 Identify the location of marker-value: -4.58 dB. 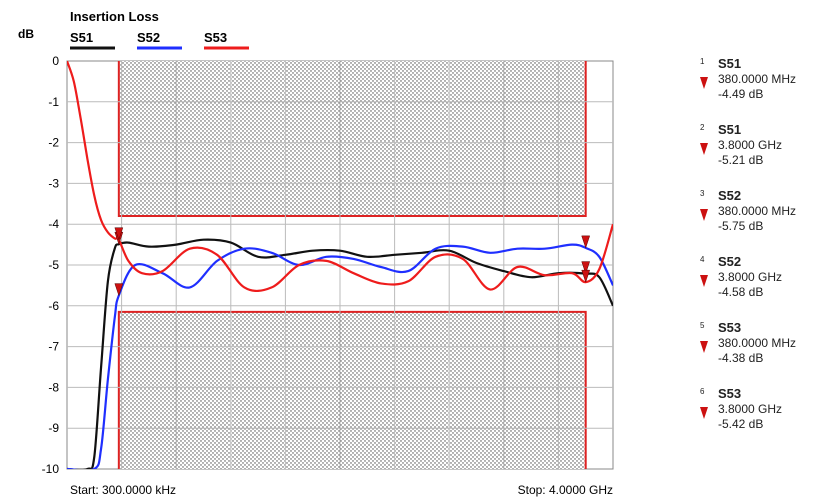
(741, 292).